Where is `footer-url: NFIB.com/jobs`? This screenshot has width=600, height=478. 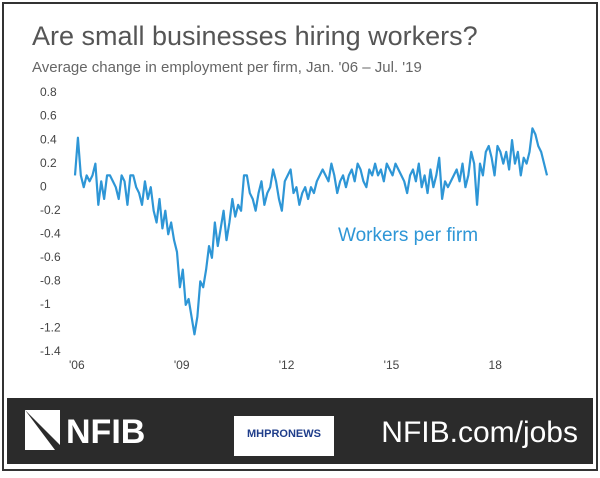 footer-url: NFIB.com/jobs is located at coordinates (479, 432).